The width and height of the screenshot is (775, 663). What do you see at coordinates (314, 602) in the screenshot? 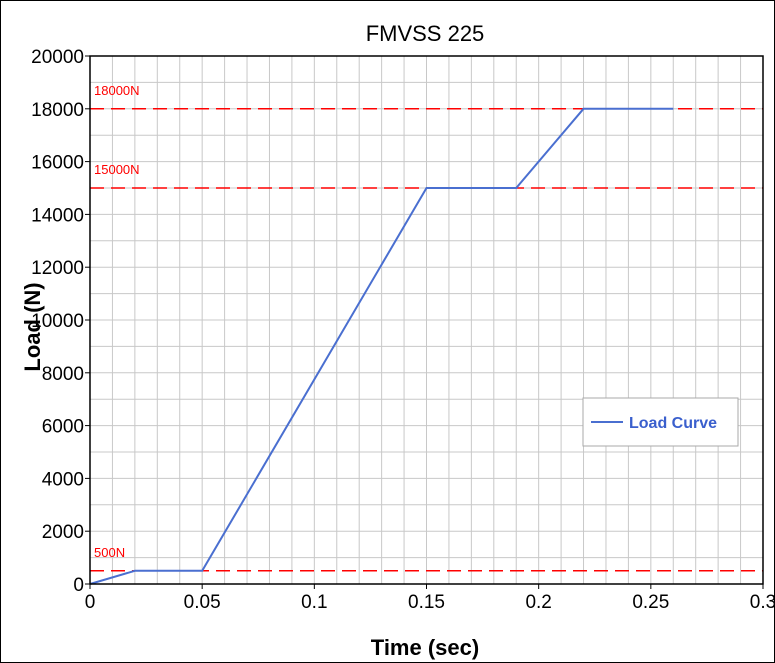
I see `x-tick-label: 0.1` at bounding box center [314, 602].